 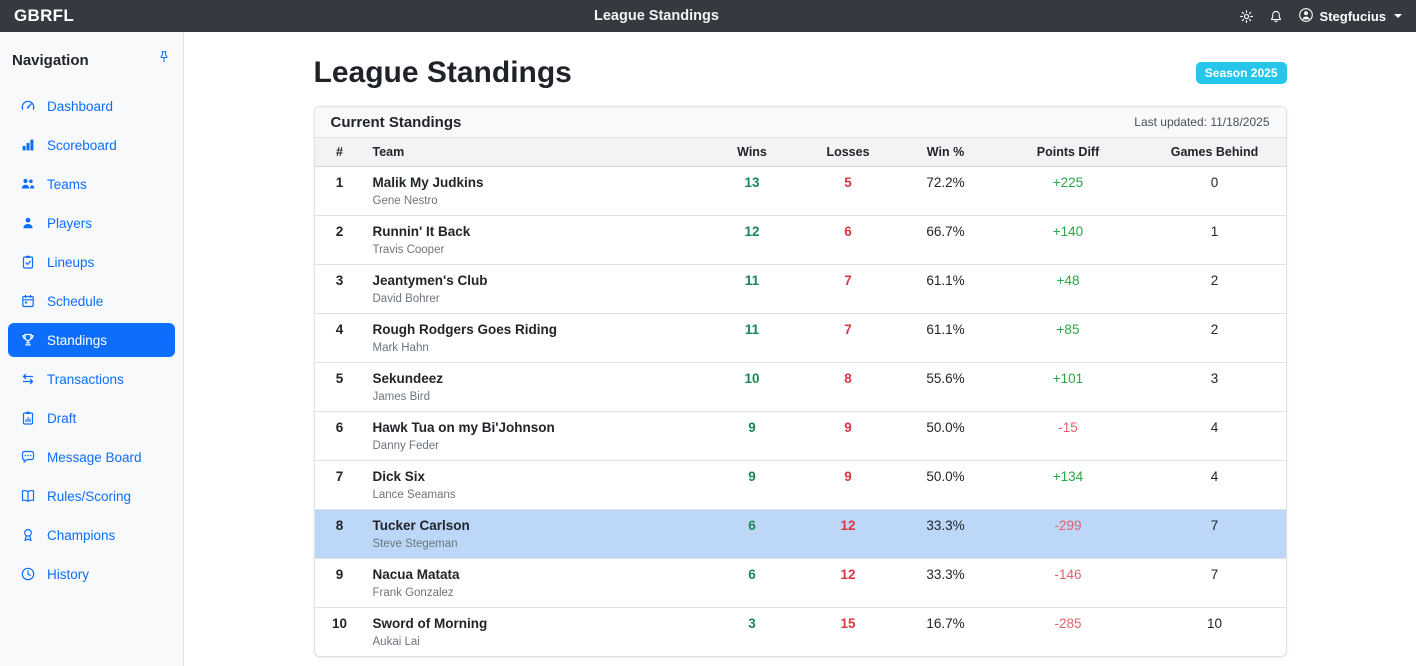 I want to click on team-name: Nacua Matata, so click(x=416, y=574).